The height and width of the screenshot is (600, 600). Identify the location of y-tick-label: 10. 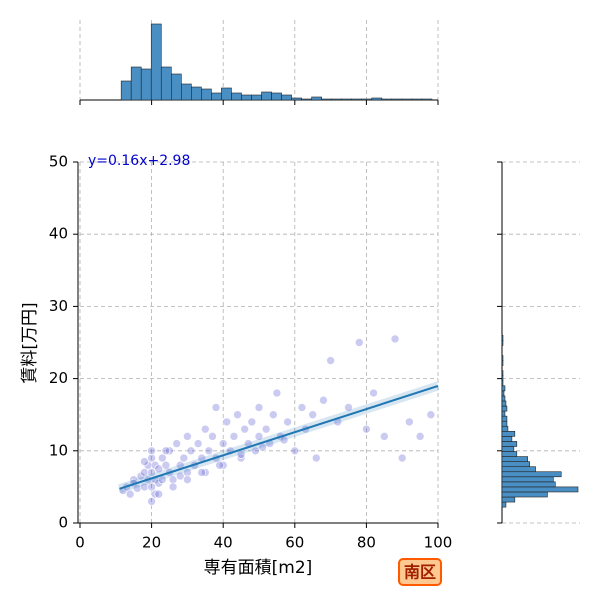
(58, 450).